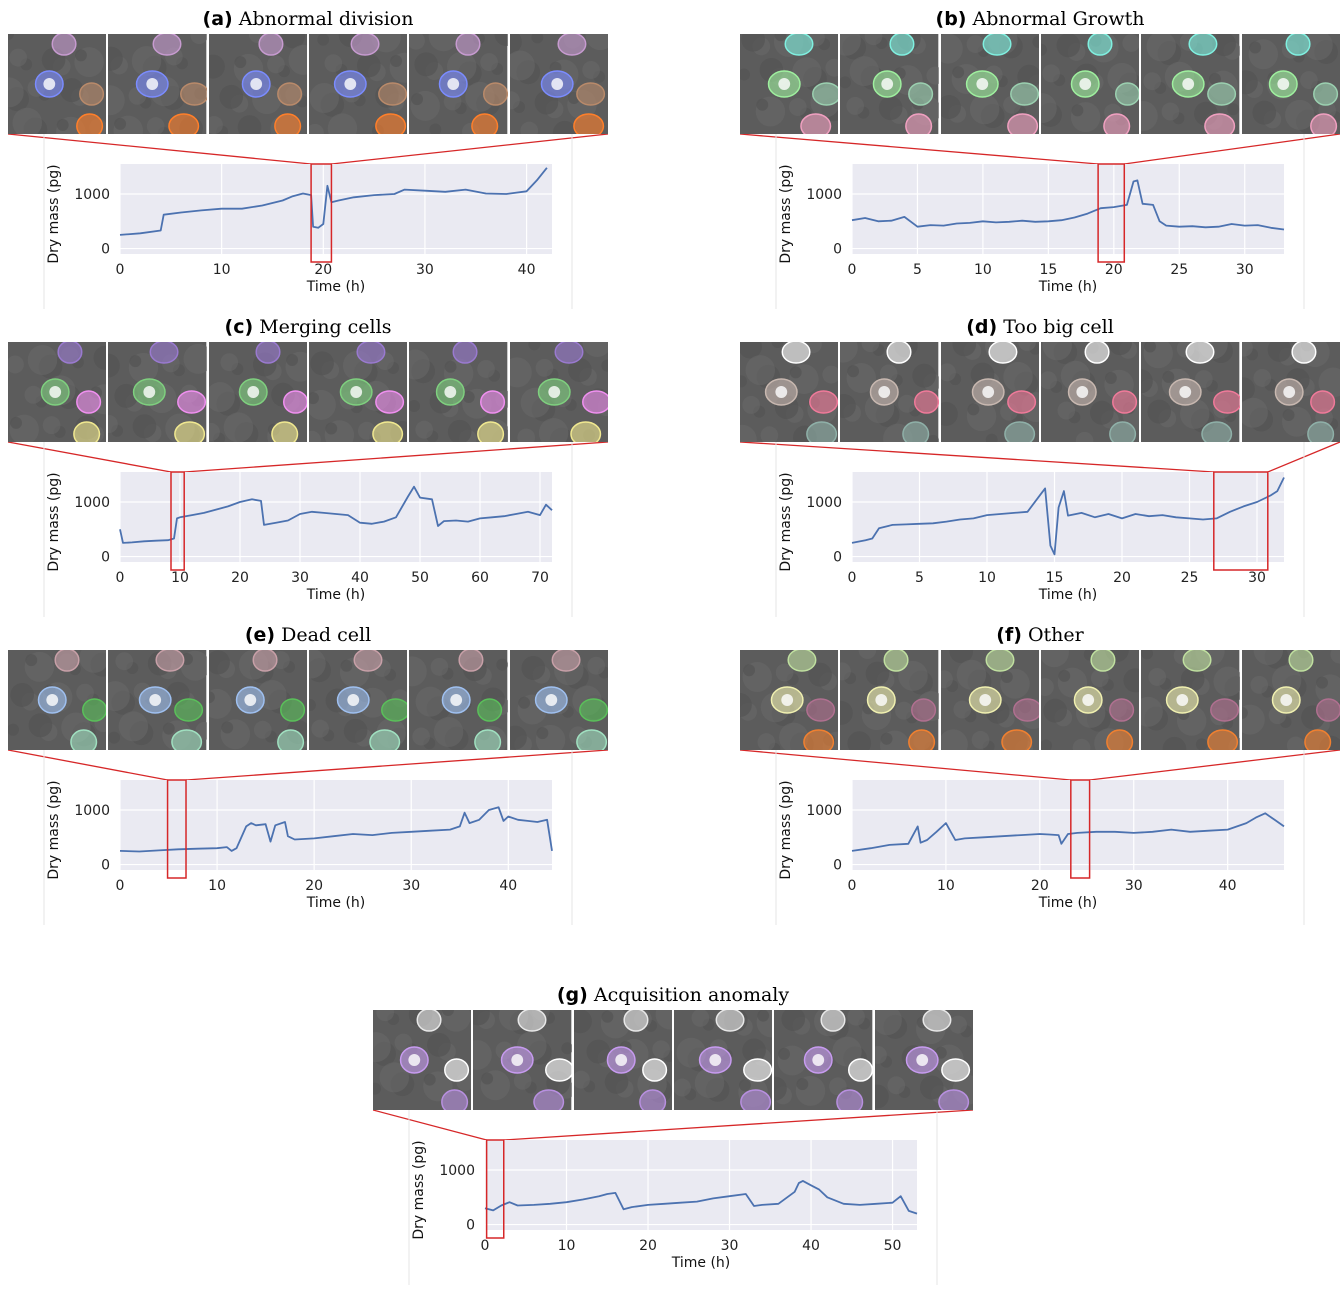 The image size is (1343, 1289). I want to click on panel-letter: (a), so click(217, 19).